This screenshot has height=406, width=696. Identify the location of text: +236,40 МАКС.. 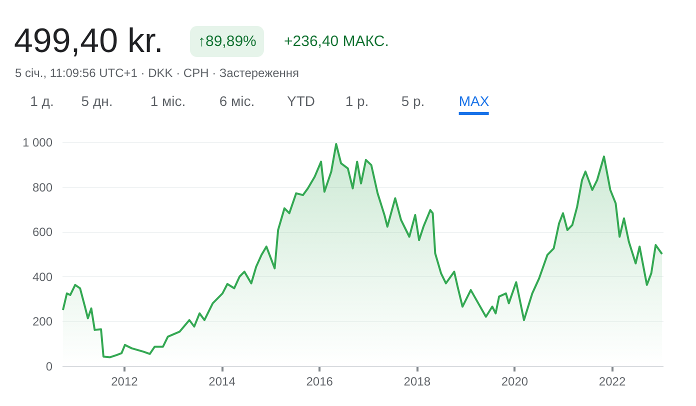
(336, 41).